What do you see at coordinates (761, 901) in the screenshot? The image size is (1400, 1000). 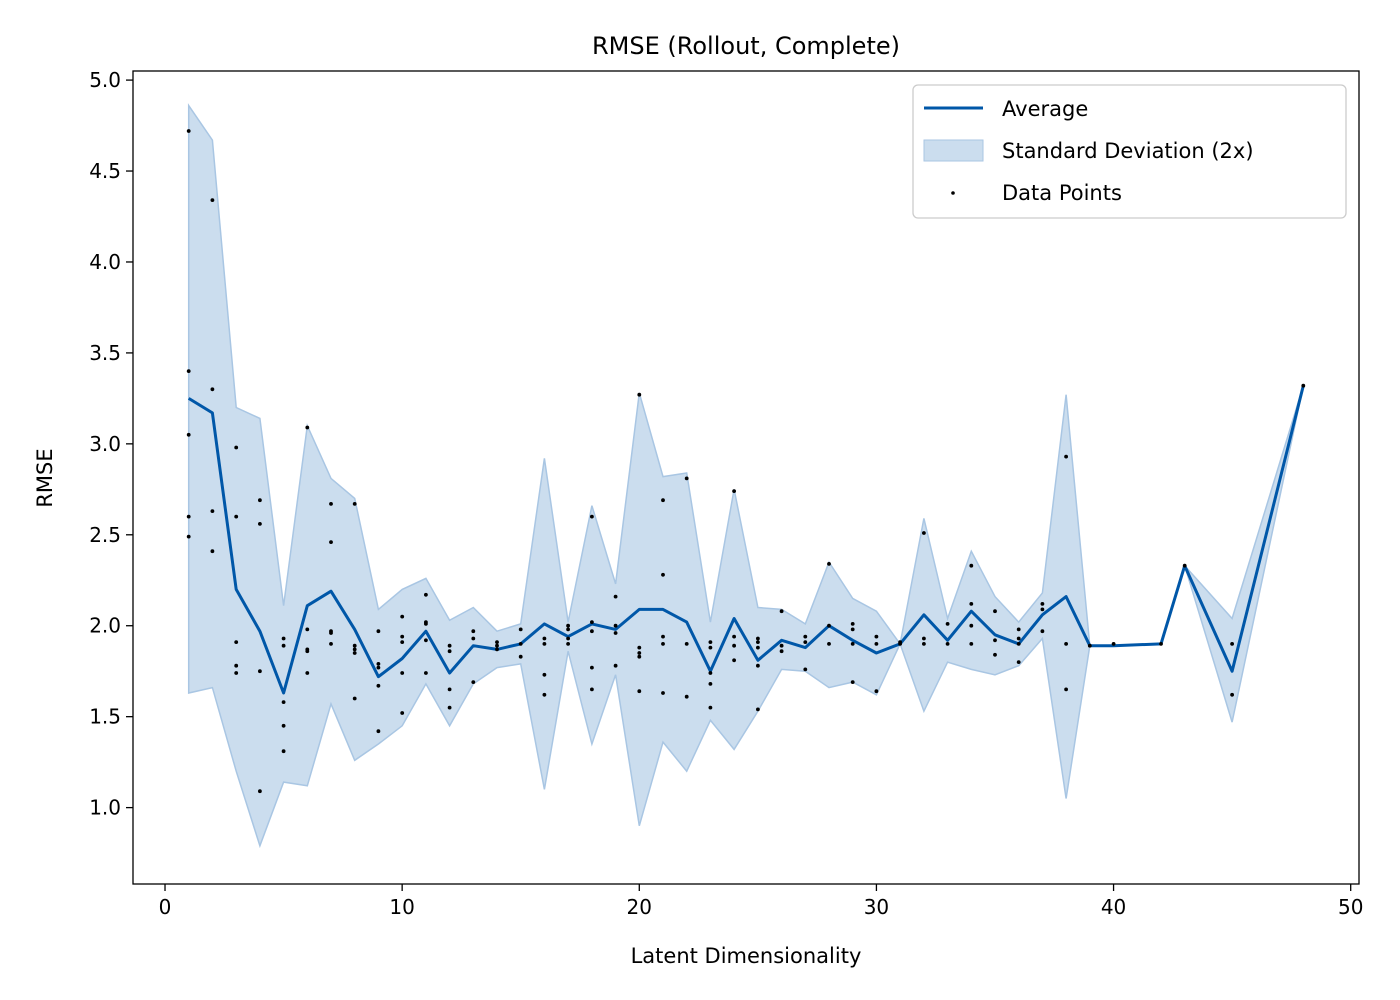 I see `x-axis: 0 10 20 30 40 50` at bounding box center [761, 901].